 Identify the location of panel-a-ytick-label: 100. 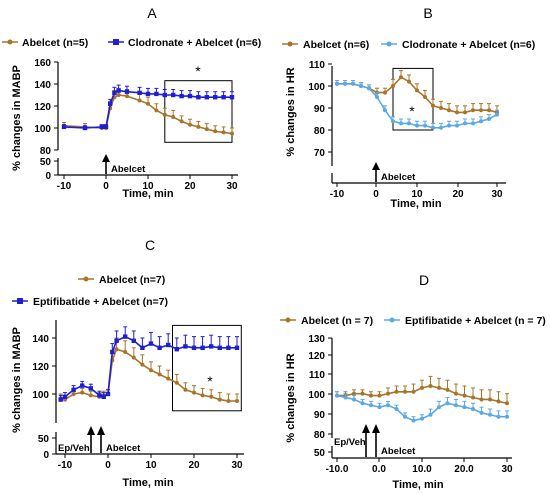
(42, 129).